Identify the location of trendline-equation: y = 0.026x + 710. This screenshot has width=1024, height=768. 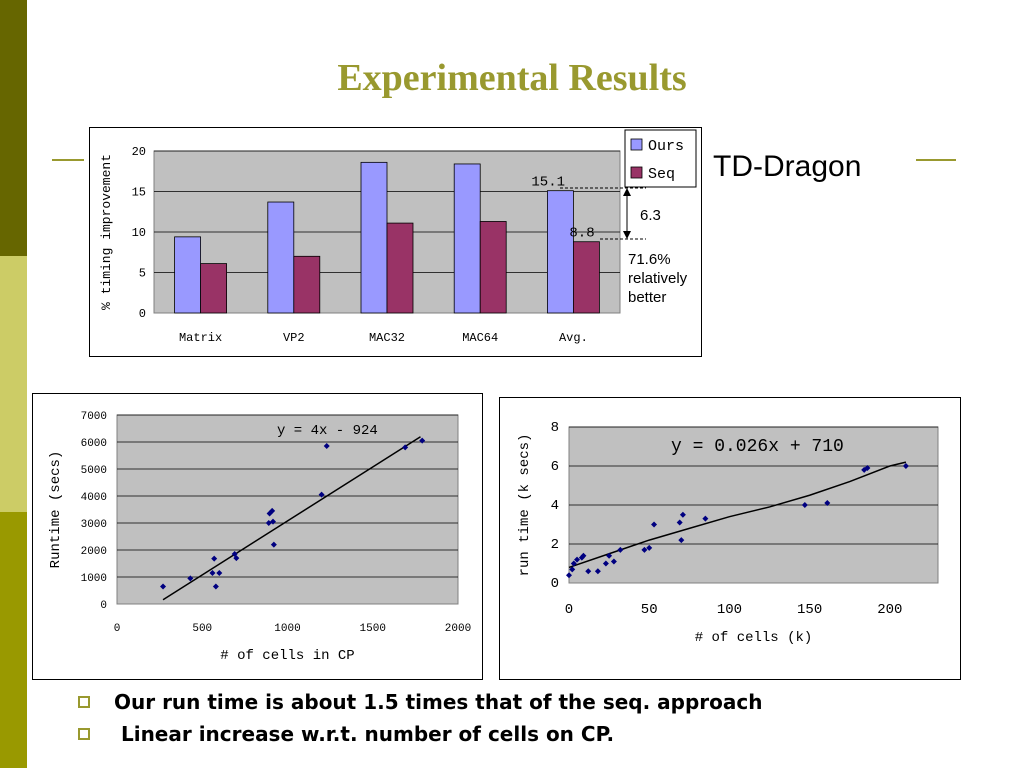
(757, 447).